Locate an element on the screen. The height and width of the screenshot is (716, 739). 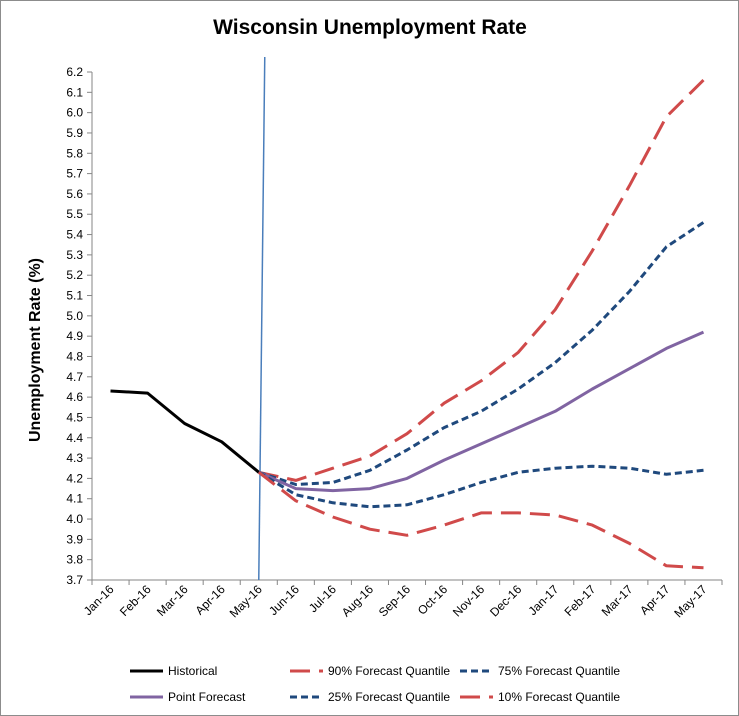
x-tick-label: May-17 is located at coordinates (690, 601).